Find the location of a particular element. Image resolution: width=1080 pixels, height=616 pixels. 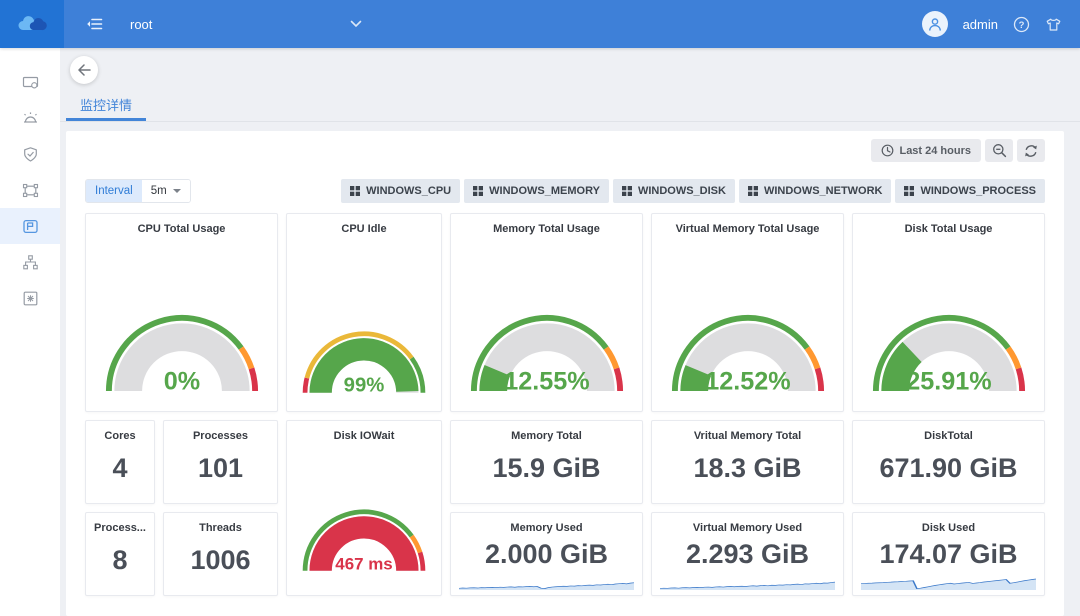

brand-logo is located at coordinates (32, 24).